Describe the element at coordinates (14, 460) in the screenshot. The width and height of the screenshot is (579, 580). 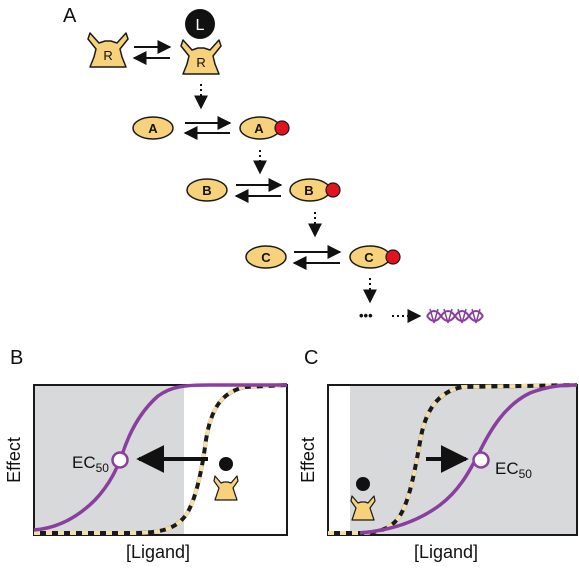
I see `axis-ylabel-b: Effect` at that location.